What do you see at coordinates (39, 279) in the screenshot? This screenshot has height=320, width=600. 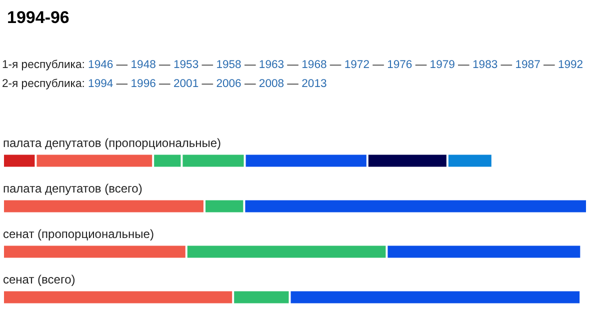 I see `y-tick-label: сенат (всего)` at bounding box center [39, 279].